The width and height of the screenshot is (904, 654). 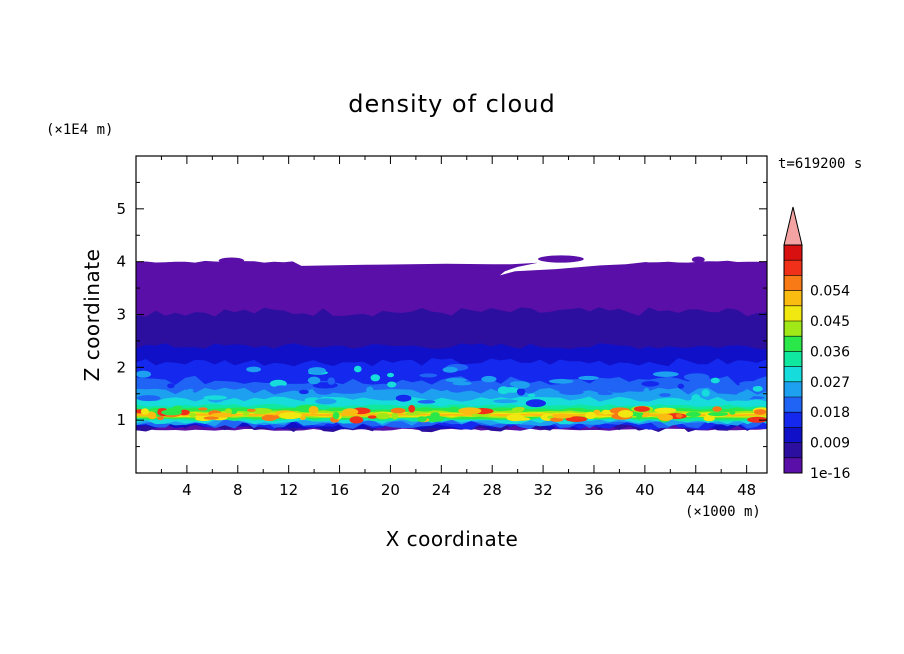 What do you see at coordinates (816, 344) in the screenshot?
I see `colorbar: 1e-16 0.009 0.018 0.027 0.036 0.045 0.054` at bounding box center [816, 344].